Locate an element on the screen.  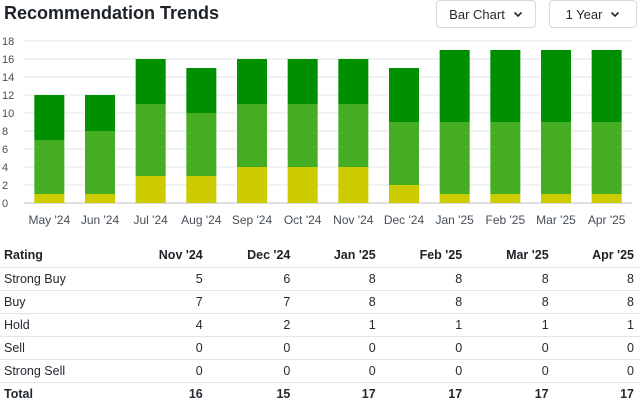
chevron-down-icon is located at coordinates (517, 14).